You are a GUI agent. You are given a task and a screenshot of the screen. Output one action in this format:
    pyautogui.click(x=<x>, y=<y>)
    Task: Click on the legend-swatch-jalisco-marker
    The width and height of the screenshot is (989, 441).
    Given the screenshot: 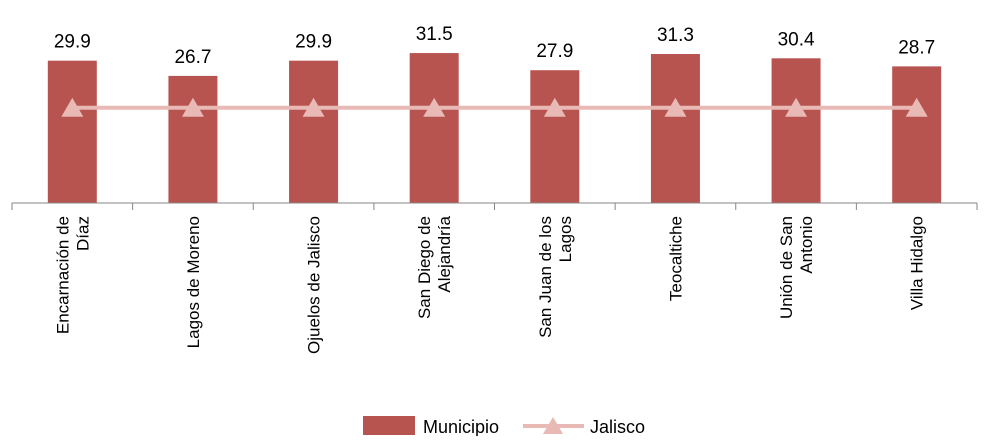 What is the action you would take?
    pyautogui.click(x=553, y=425)
    